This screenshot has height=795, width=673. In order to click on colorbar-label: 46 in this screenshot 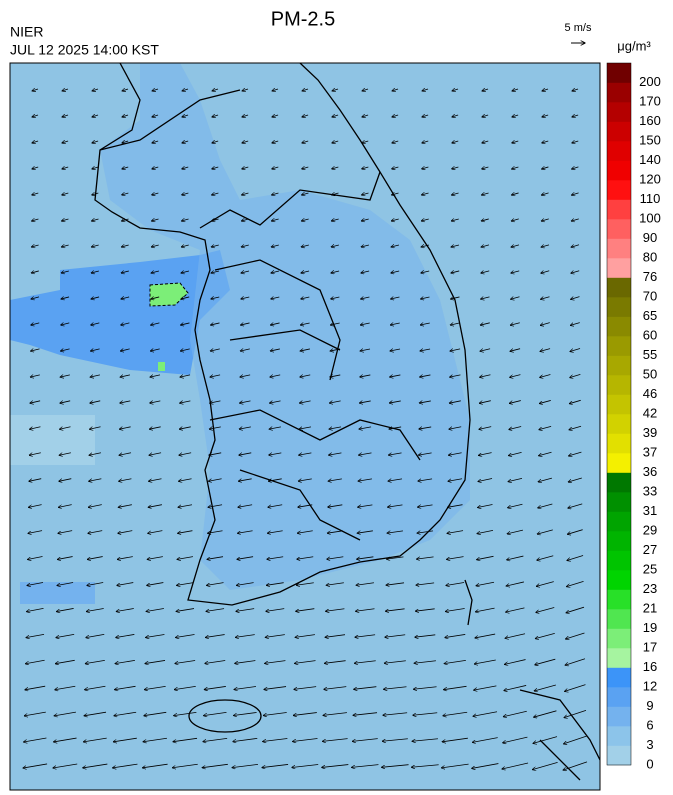, I will do `click(650, 393)`.